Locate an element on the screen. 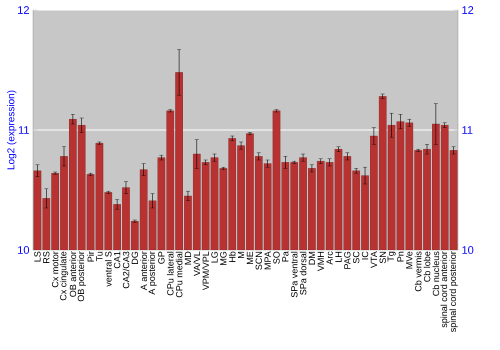 The width and height of the screenshot is (500, 350). x-tick-label: VMH is located at coordinates (321, 262).